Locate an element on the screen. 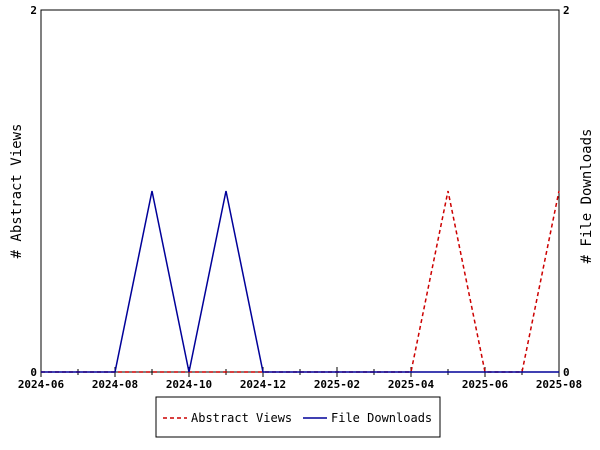 The image size is (600, 450). y-tick-label-right-2: 2 is located at coordinates (566, 10).